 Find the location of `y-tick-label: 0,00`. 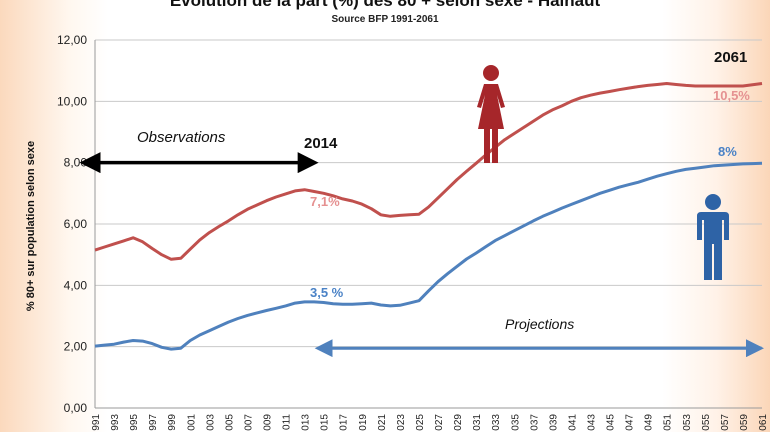

y-tick-label: 0,00 is located at coordinates (76, 408).